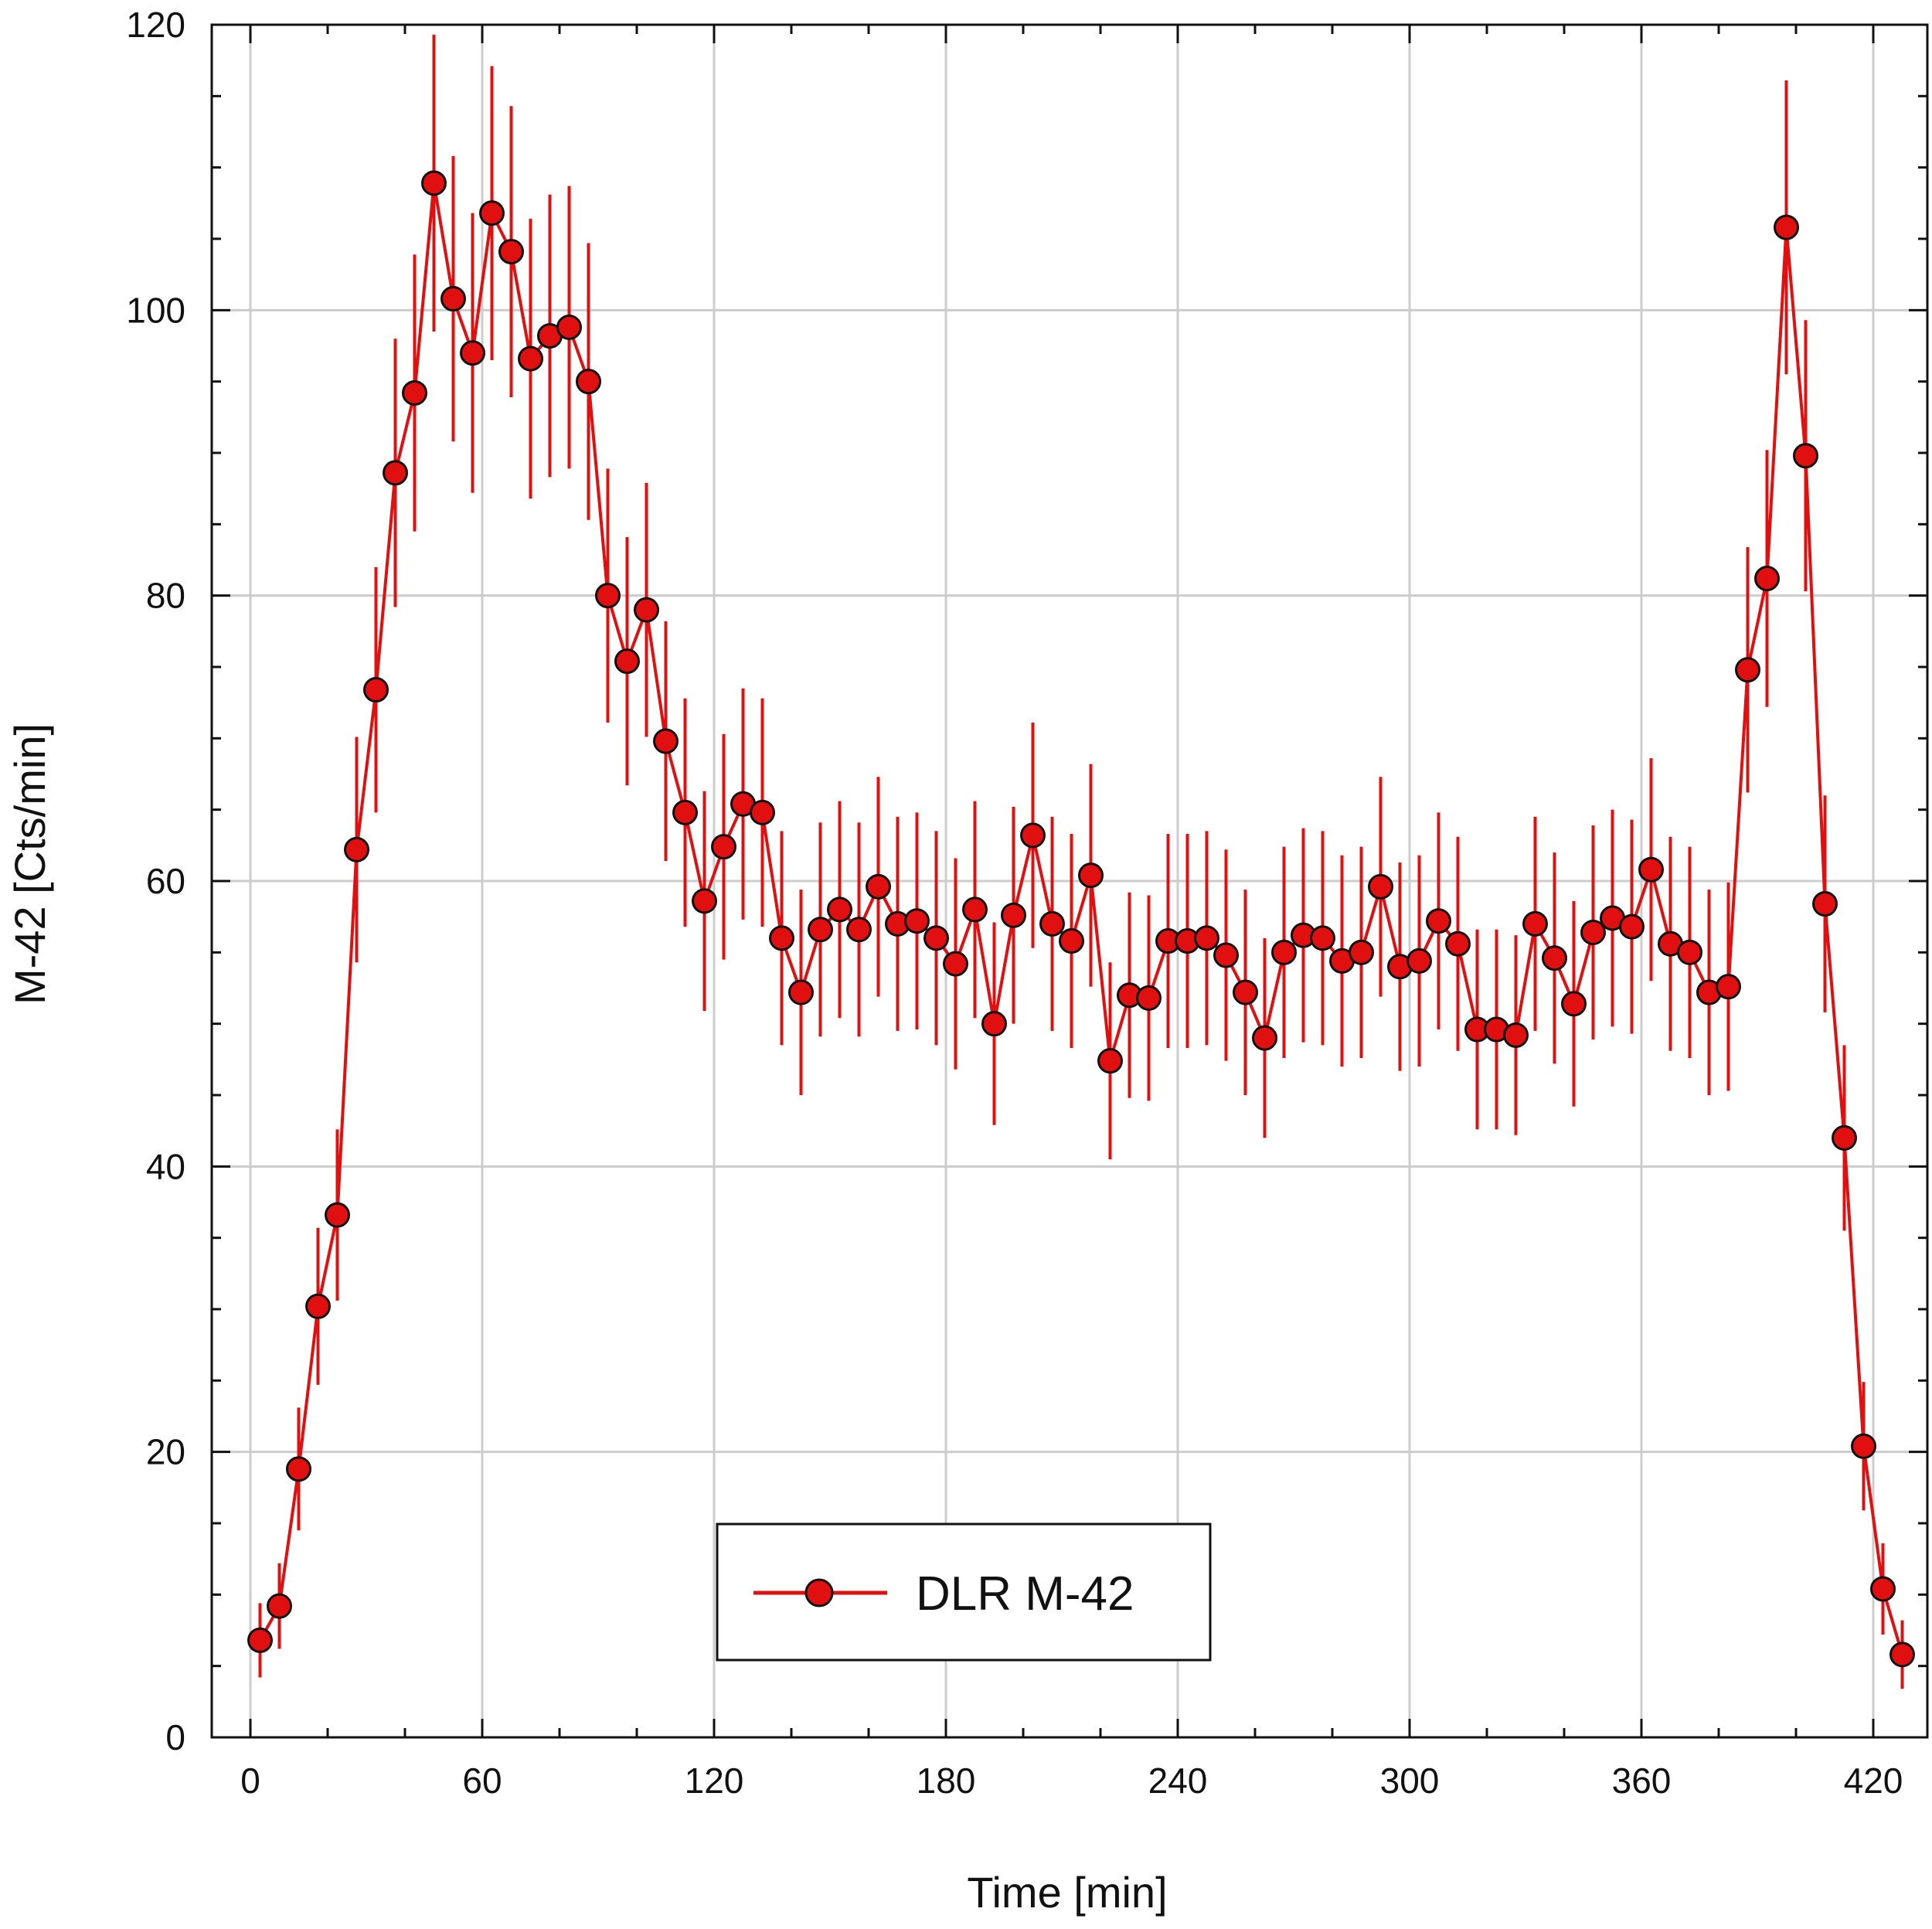 The height and width of the screenshot is (1929, 1932). What do you see at coordinates (166, 596) in the screenshot?
I see `y-tick-label: 80` at bounding box center [166, 596].